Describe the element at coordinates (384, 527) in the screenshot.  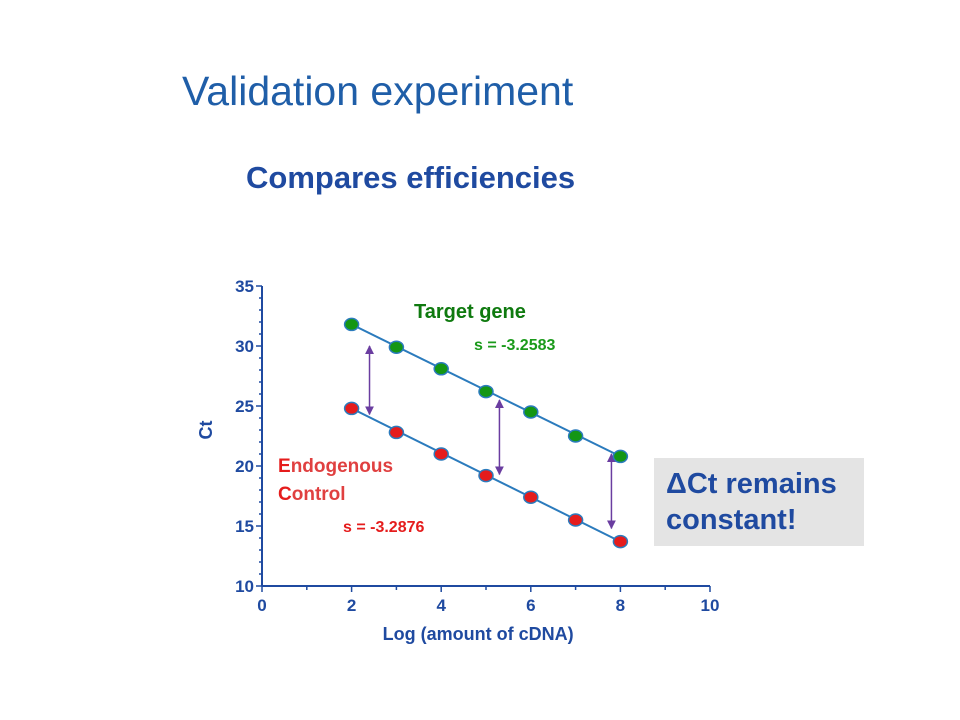
I see `control-slope-label: s = -3.2876` at that location.